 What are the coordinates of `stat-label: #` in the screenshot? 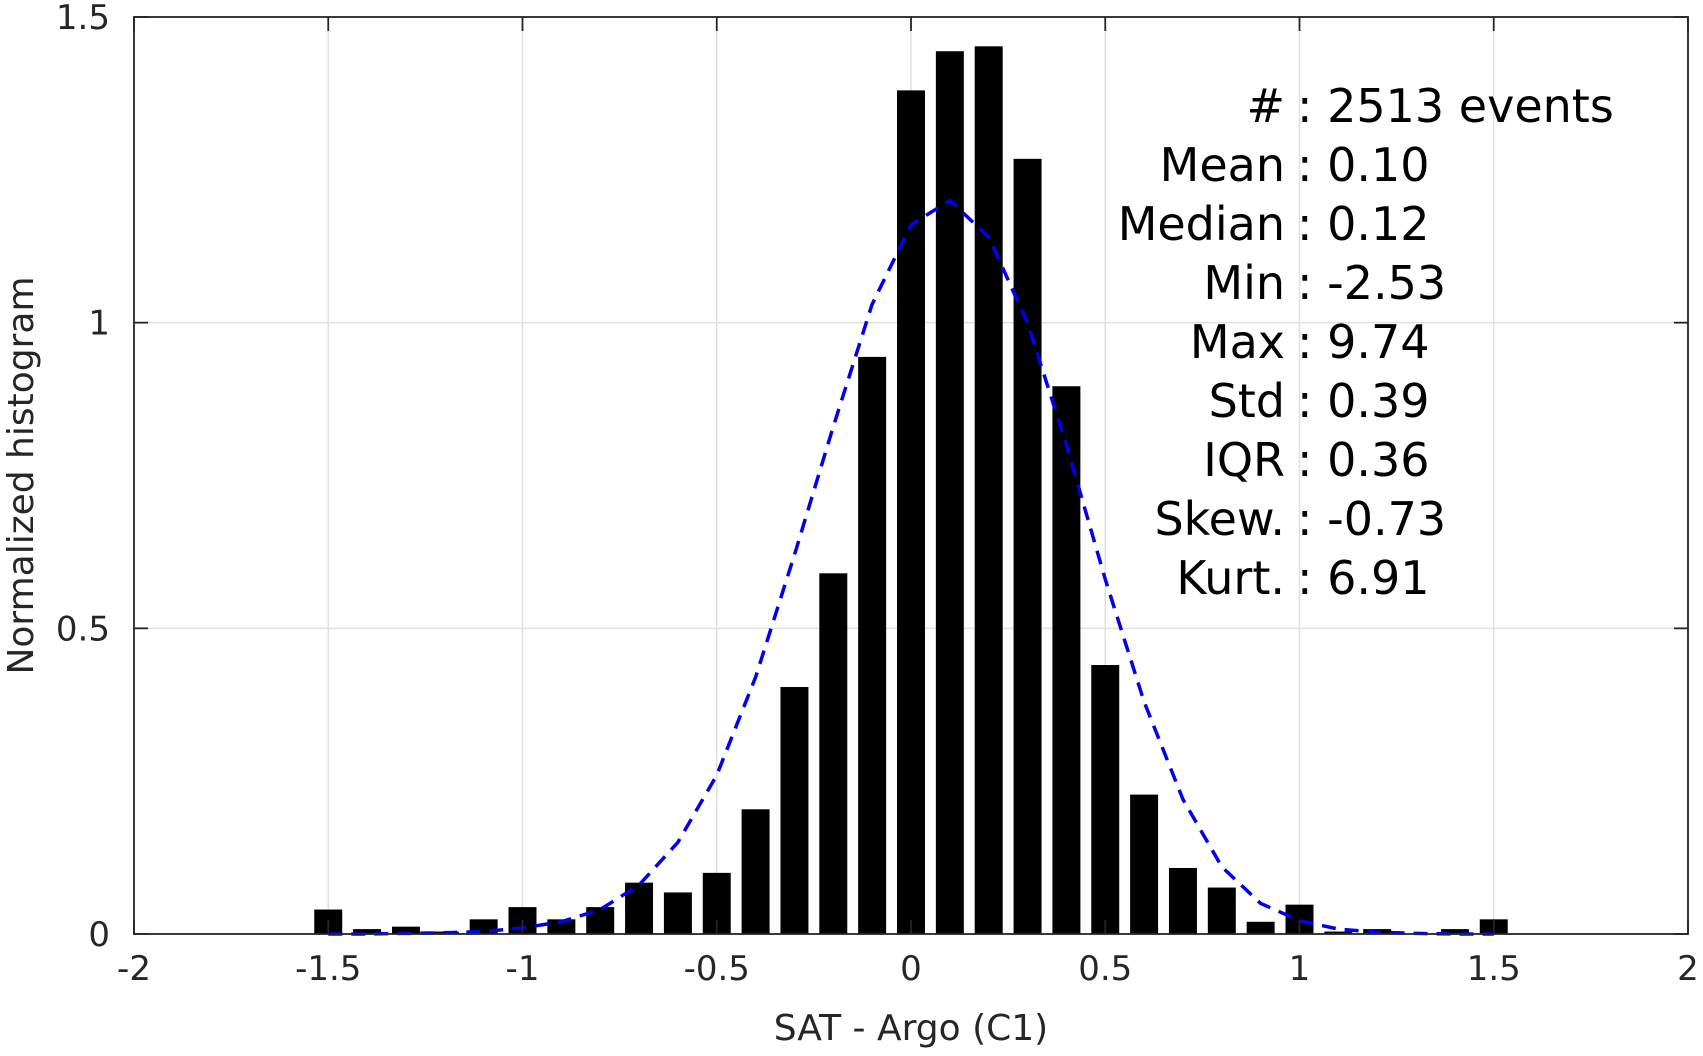 It's located at (1265, 106).